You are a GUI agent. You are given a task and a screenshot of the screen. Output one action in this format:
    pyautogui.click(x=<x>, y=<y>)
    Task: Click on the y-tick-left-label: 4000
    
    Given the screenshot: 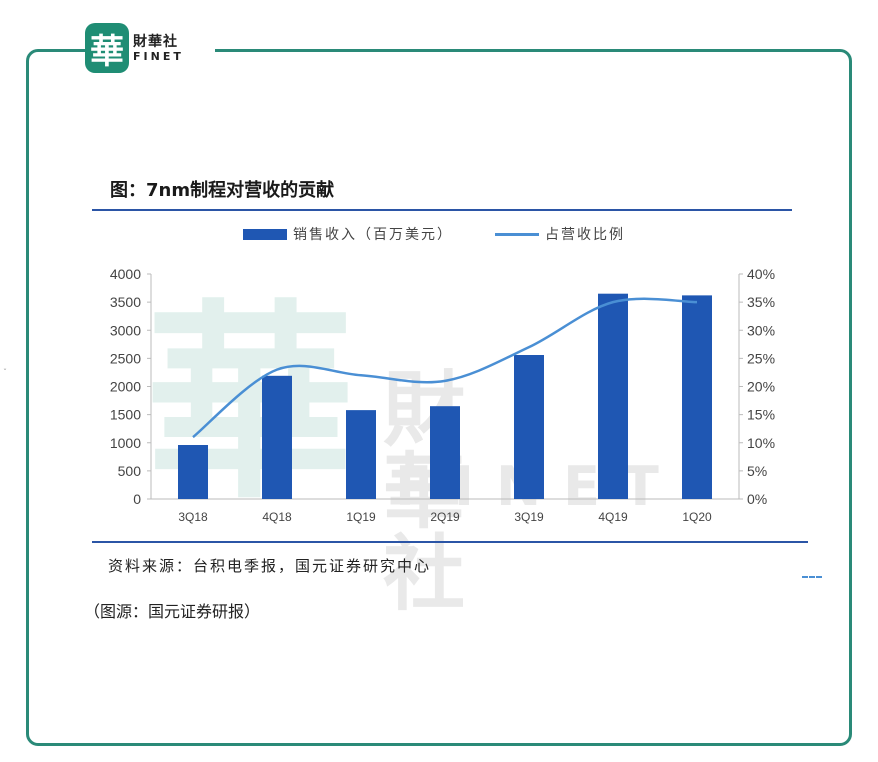 What is the action you would take?
    pyautogui.click(x=125, y=274)
    